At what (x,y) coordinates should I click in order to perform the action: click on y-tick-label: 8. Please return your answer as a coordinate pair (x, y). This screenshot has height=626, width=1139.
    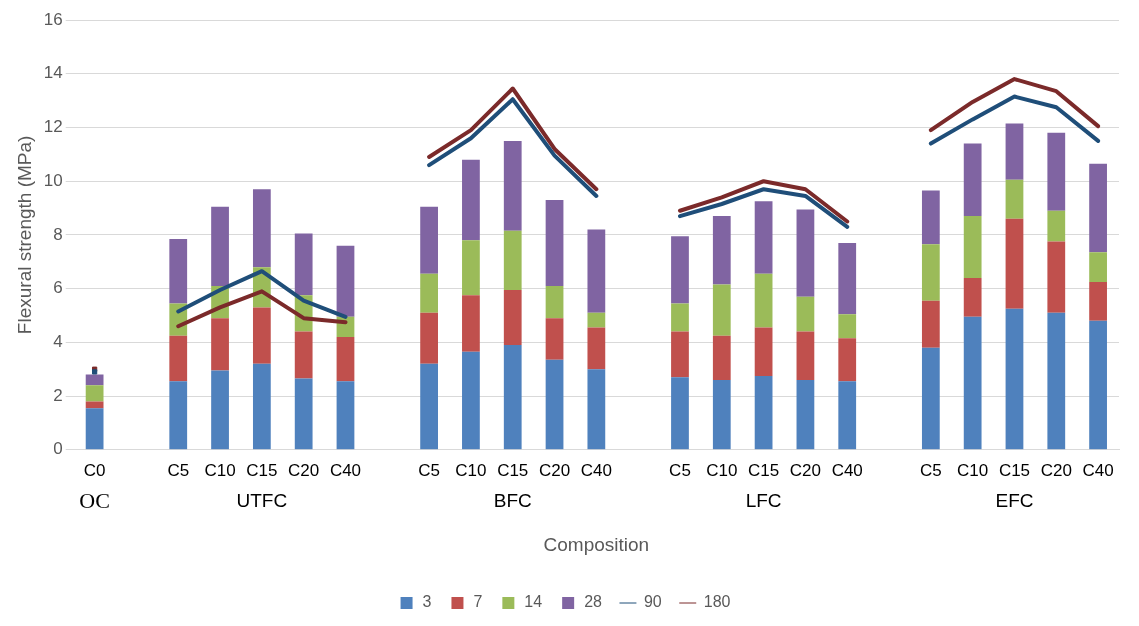
    Looking at the image, I should click on (58, 234).